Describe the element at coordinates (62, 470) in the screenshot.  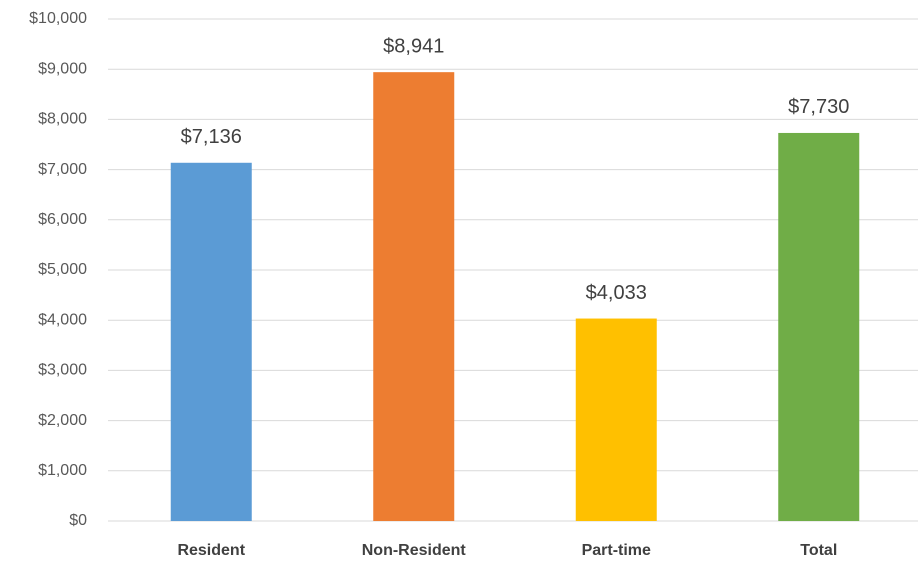
I see `y-tick-label: $1,000` at that location.